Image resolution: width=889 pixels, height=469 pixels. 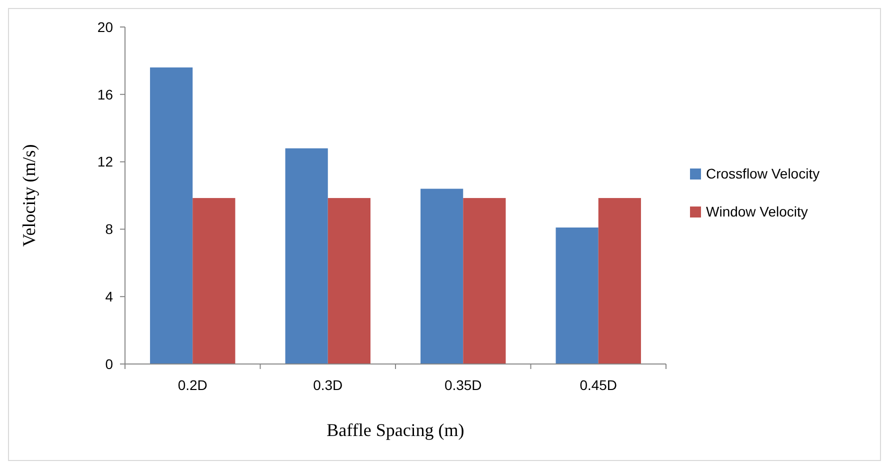 What do you see at coordinates (109, 229) in the screenshot?
I see `y-tick-label: 8` at bounding box center [109, 229].